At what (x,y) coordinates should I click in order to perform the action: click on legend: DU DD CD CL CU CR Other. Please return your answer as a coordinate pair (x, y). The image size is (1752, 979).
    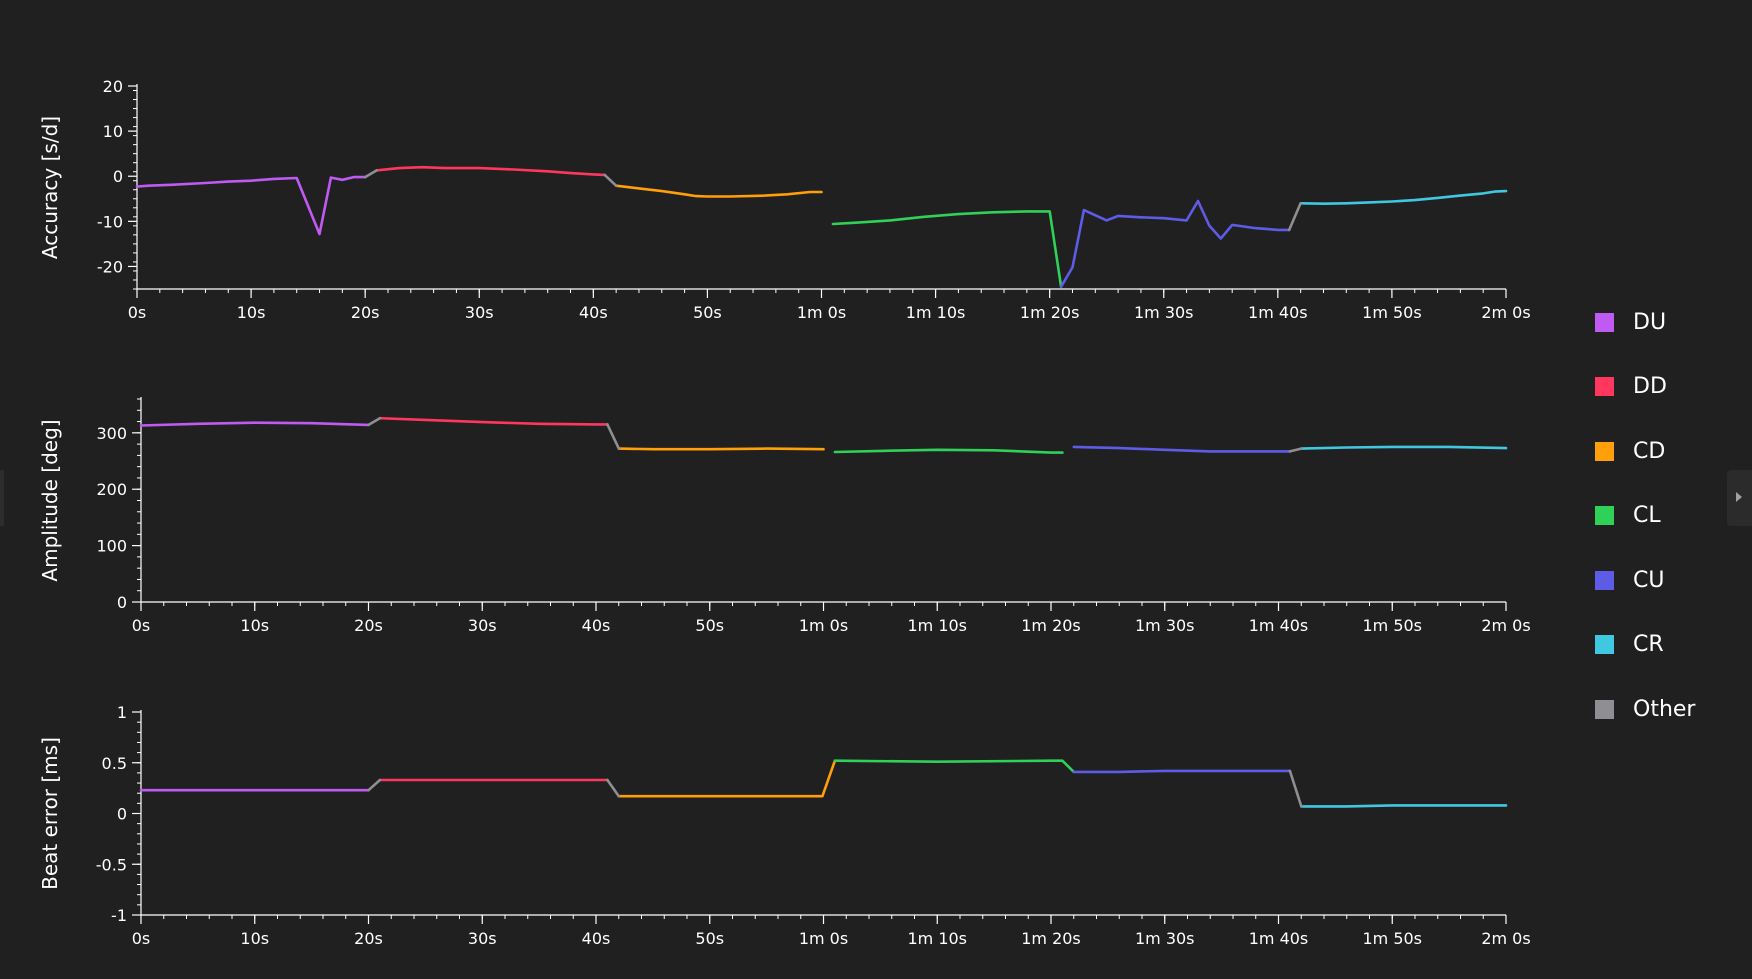
    Looking at the image, I should click on (1645, 516).